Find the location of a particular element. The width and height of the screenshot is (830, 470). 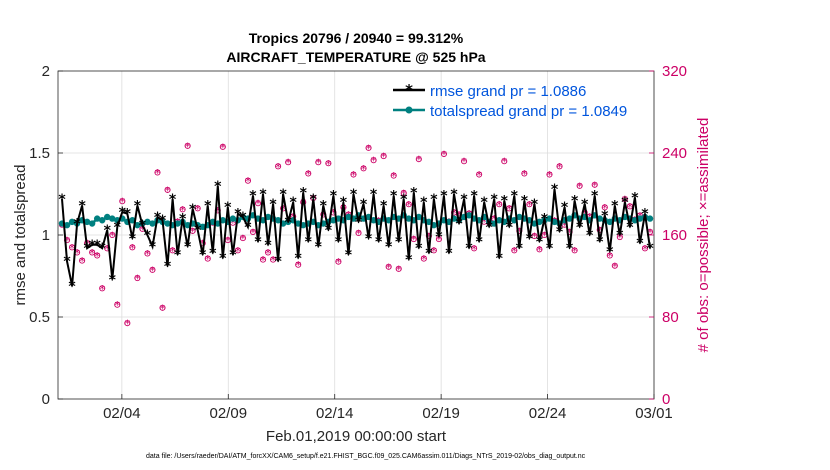

chart-title-line1: Tropics 20796 / 20940 = 99.312% is located at coordinates (356, 38).